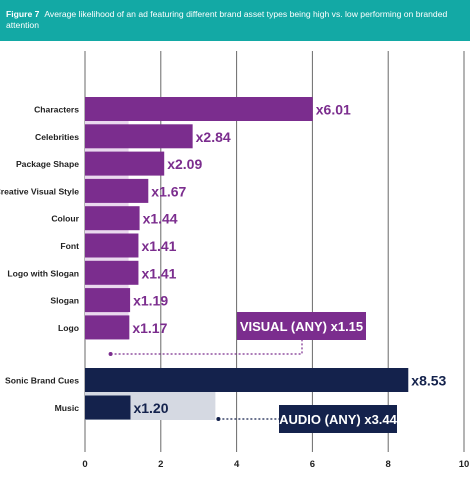 The image size is (474, 479). I want to click on visual-callout-box, so click(301, 326).